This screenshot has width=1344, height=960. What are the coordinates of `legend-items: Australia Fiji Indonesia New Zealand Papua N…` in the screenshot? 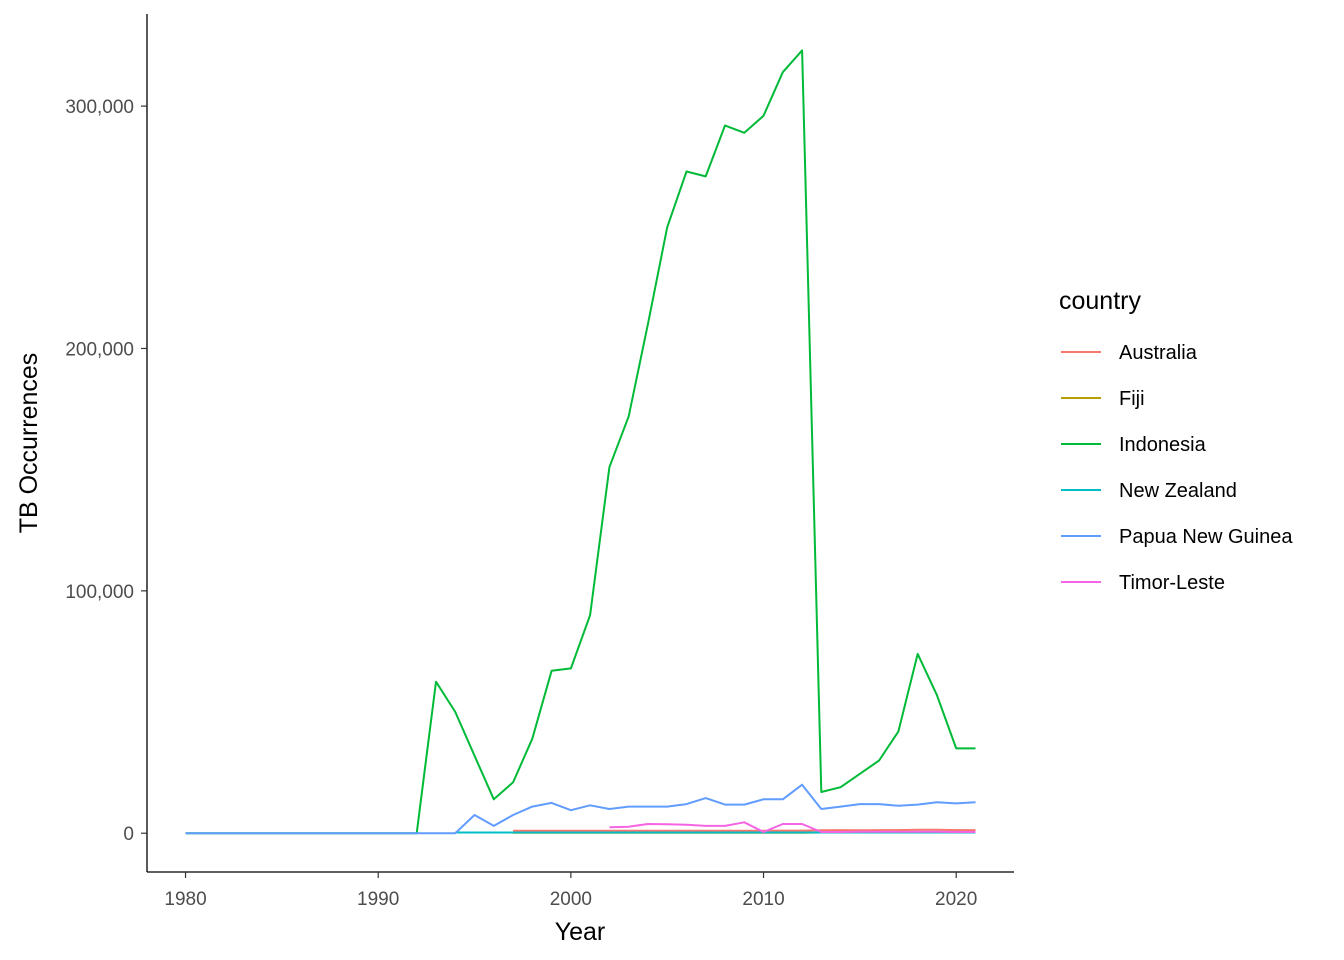 It's located at (1177, 468).